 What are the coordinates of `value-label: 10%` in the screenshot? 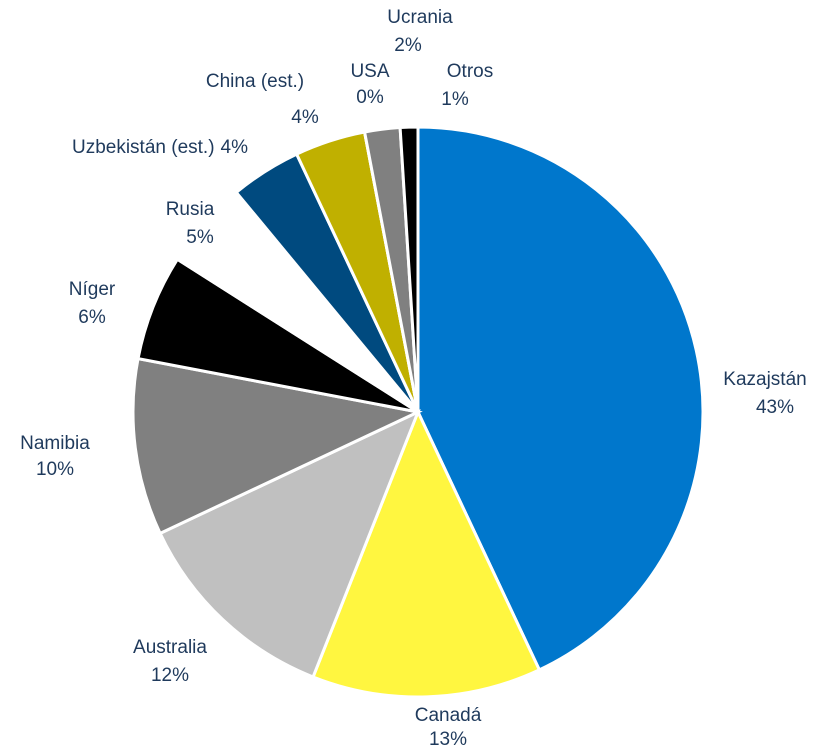 It's located at (55, 469).